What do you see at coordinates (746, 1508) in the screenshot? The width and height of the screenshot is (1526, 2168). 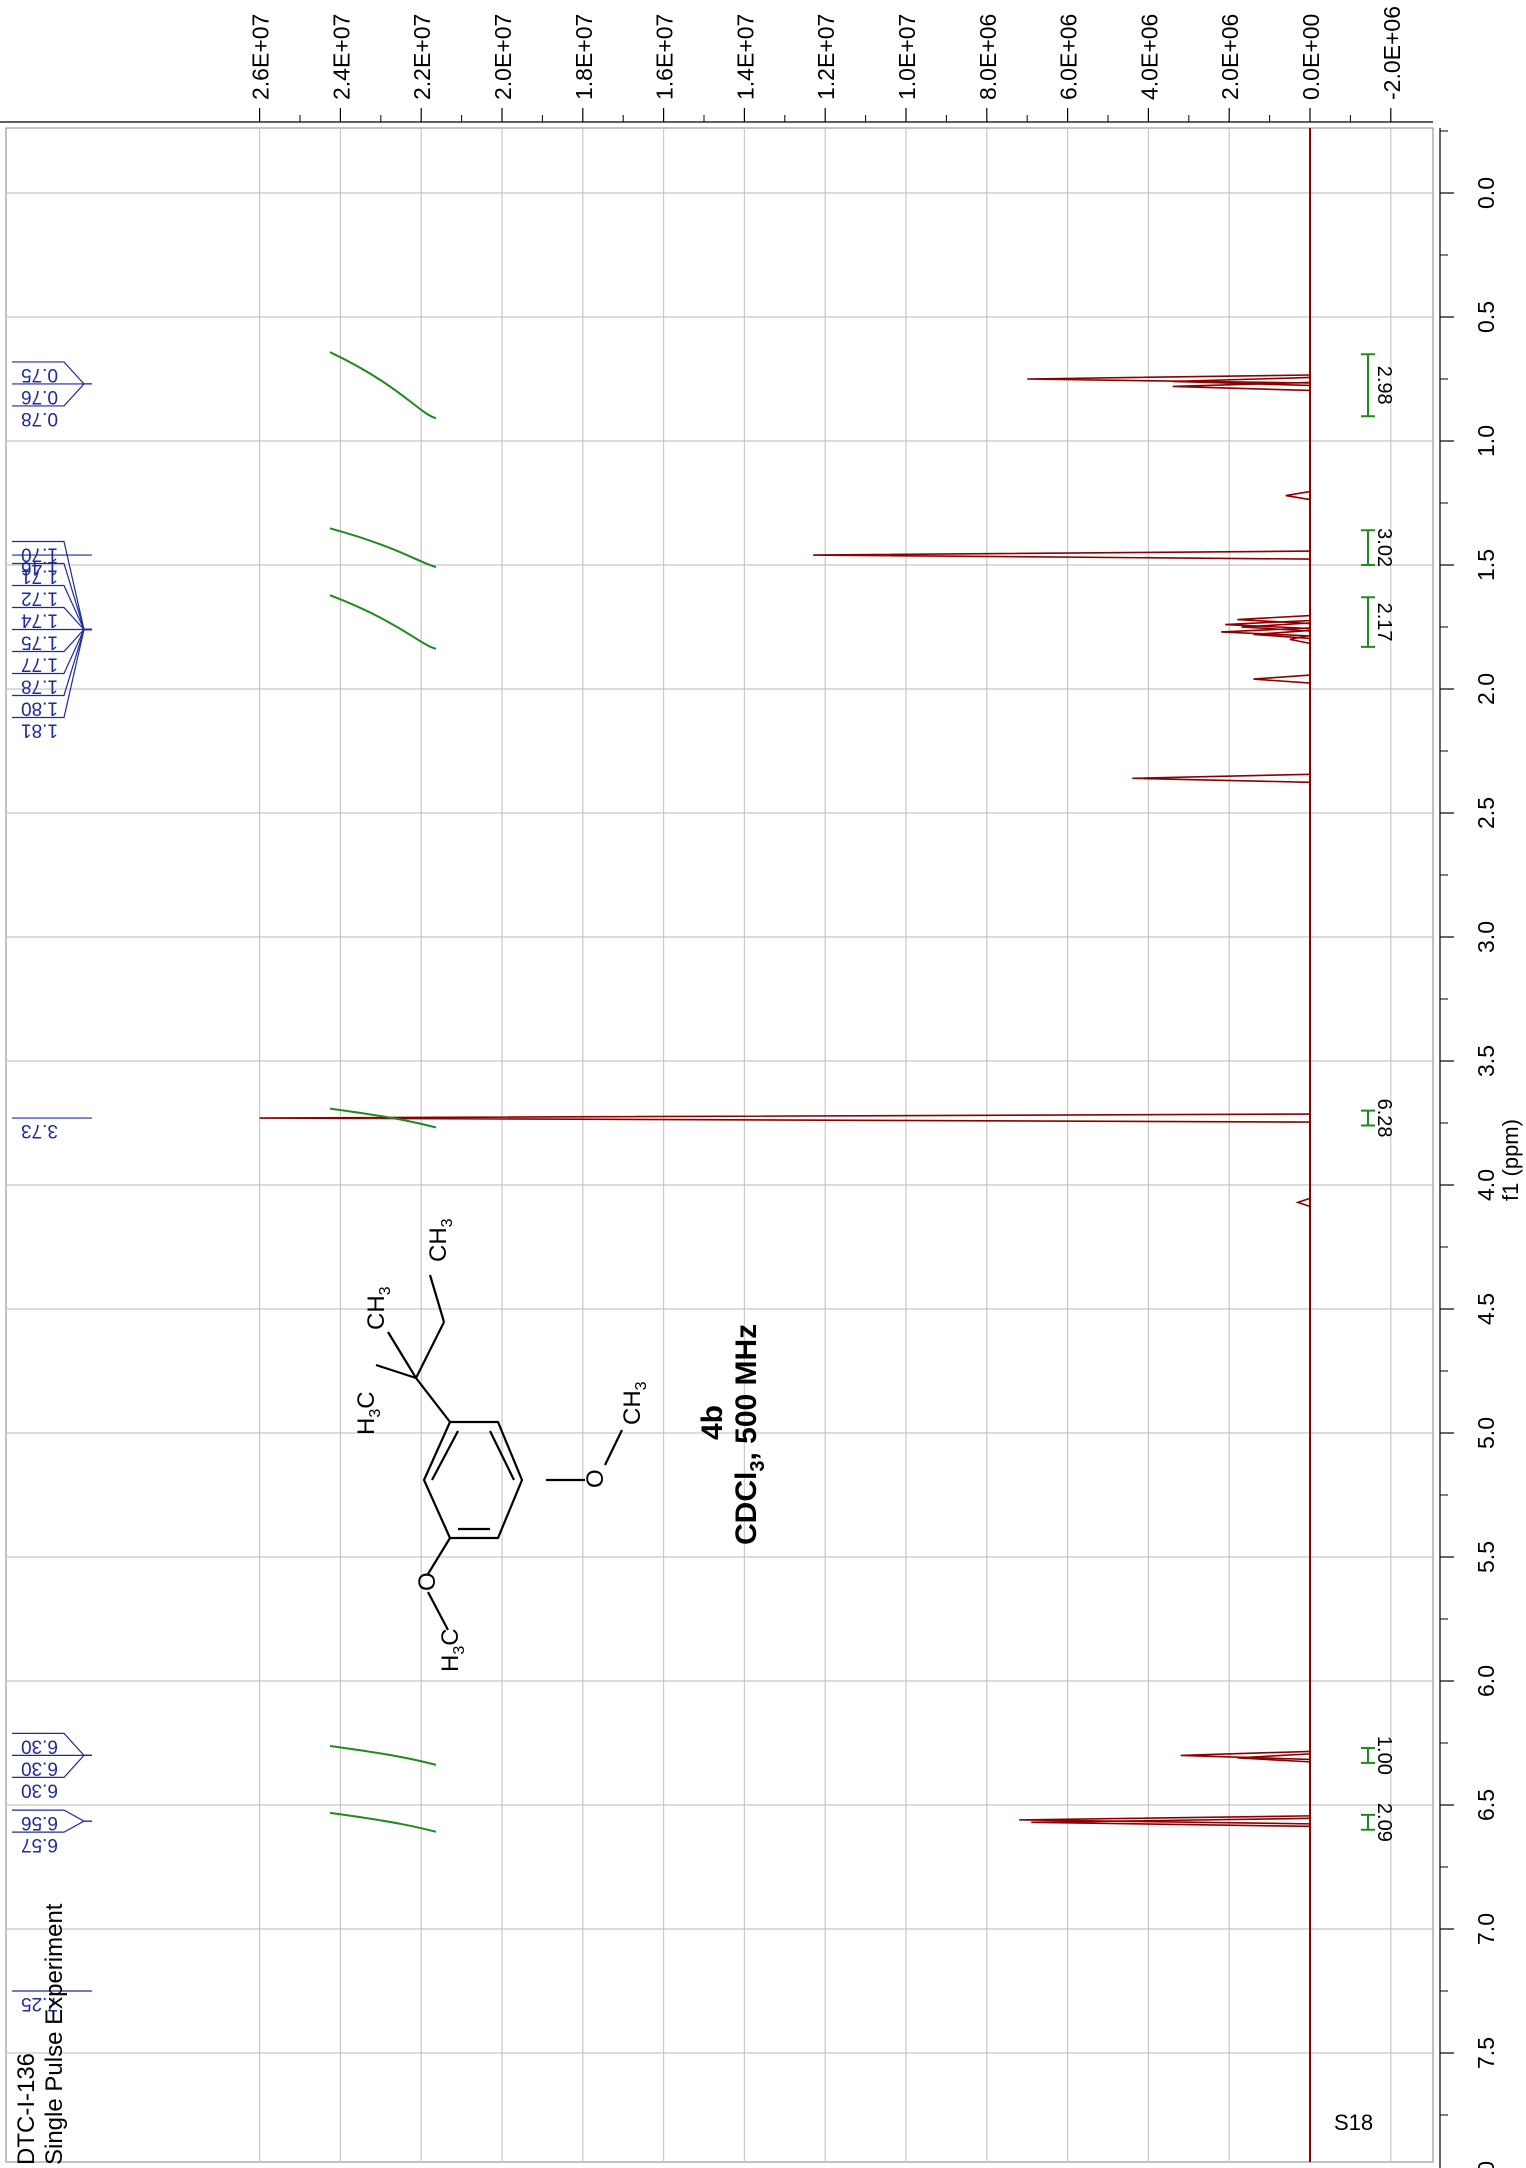 I see `conditions-prefix: CDCl` at bounding box center [746, 1508].